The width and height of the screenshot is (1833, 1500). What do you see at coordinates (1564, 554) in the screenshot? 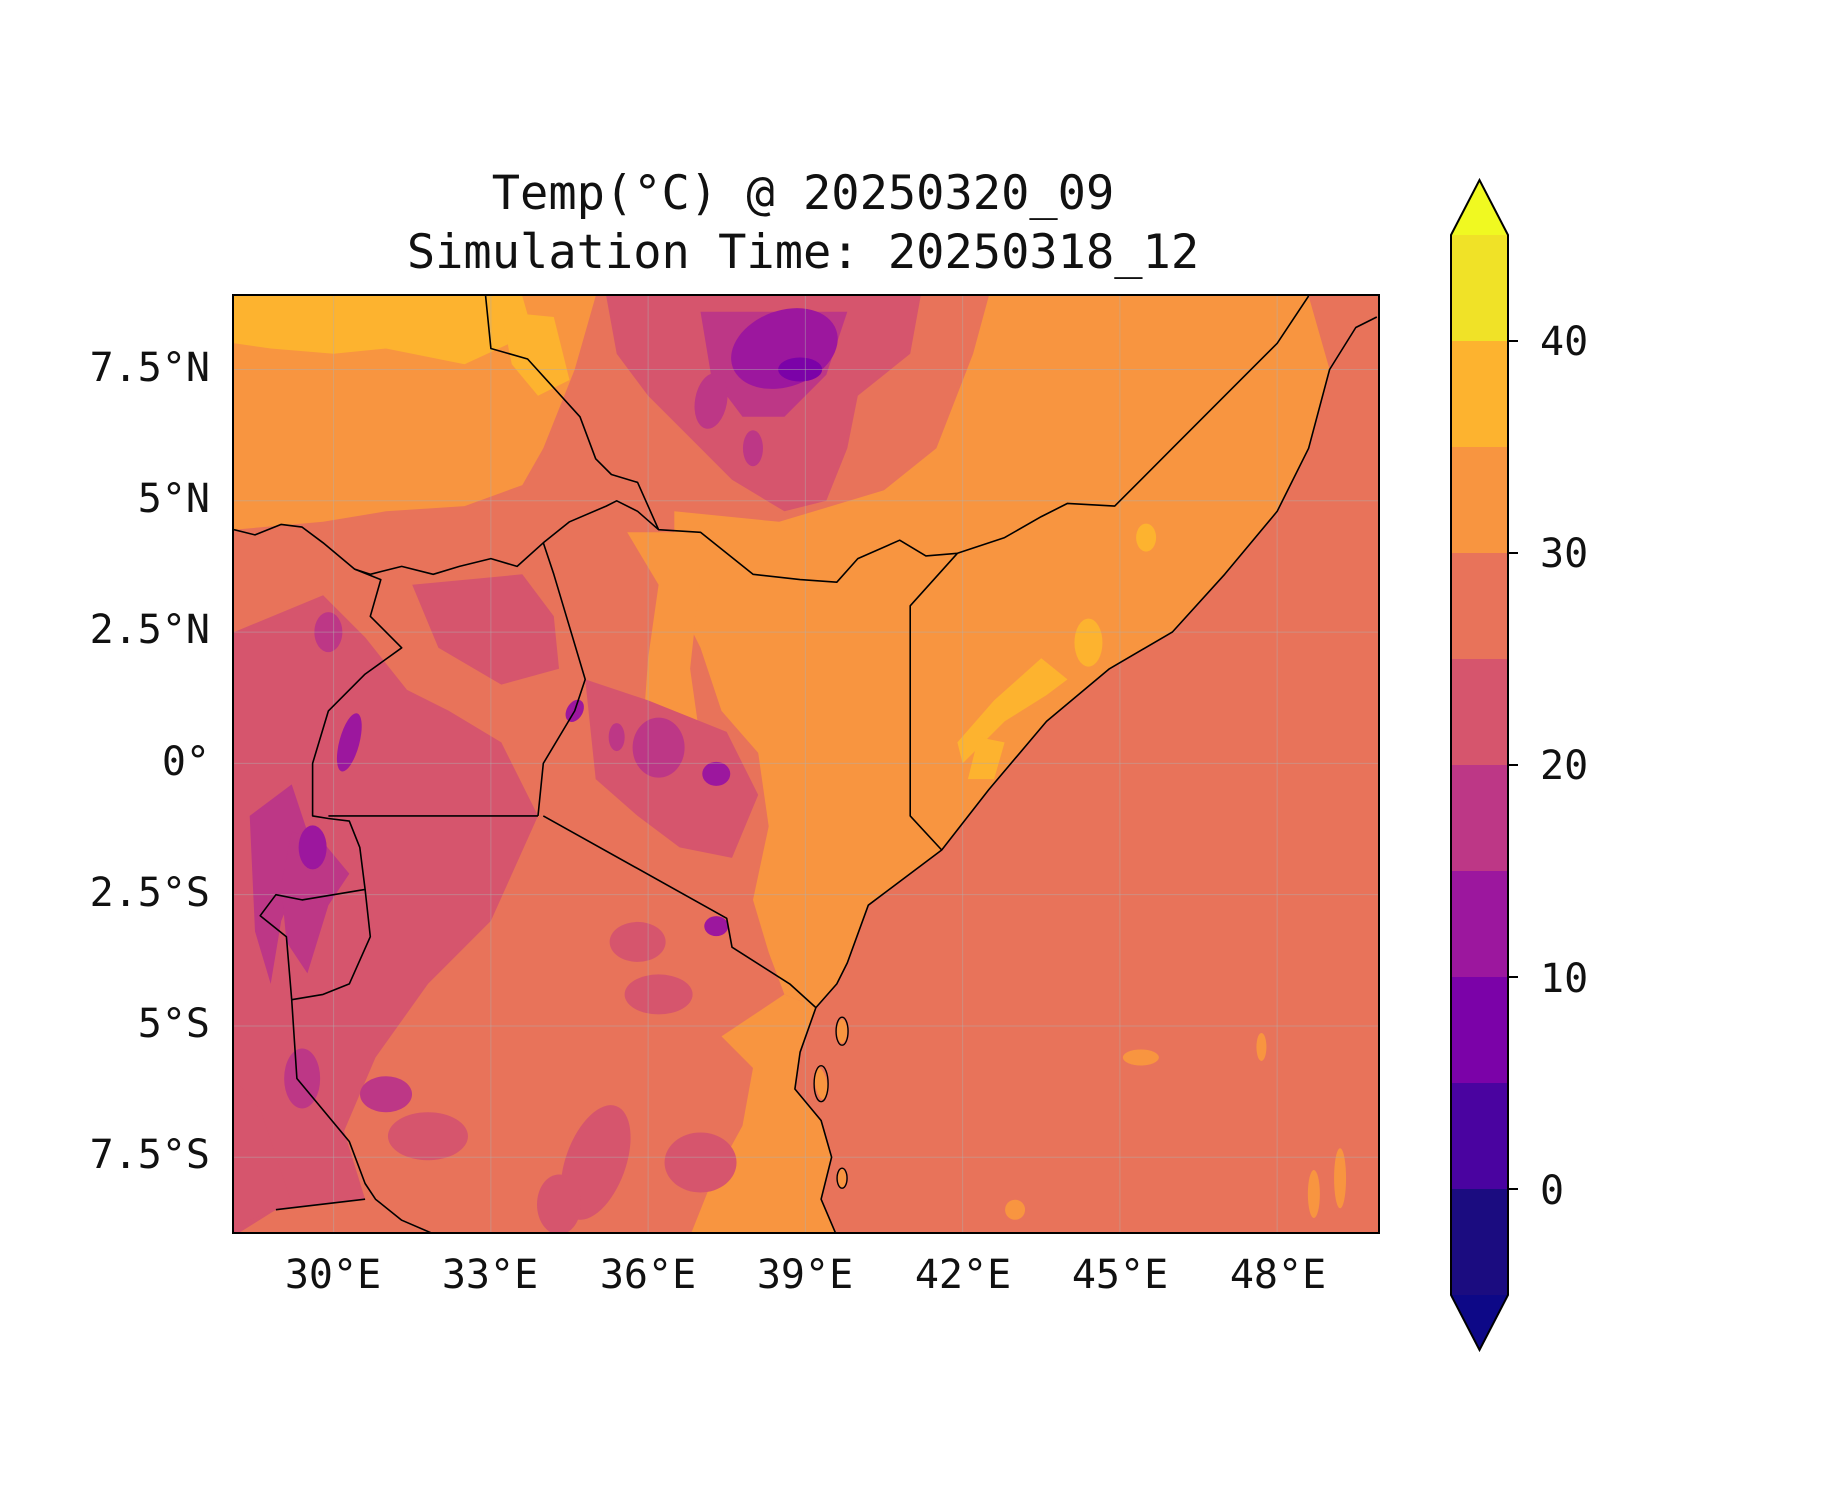
I see `colorbar-tick-label: 30` at bounding box center [1564, 554].